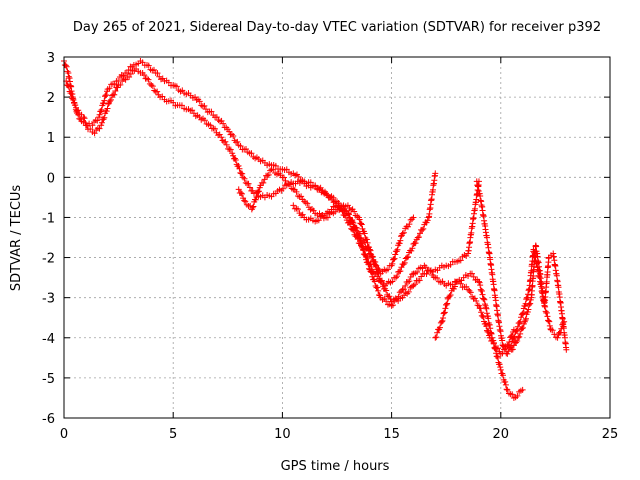 This screenshot has width=640, height=480. What do you see at coordinates (282, 434) in the screenshot?
I see `x-tick-label: 10` at bounding box center [282, 434].